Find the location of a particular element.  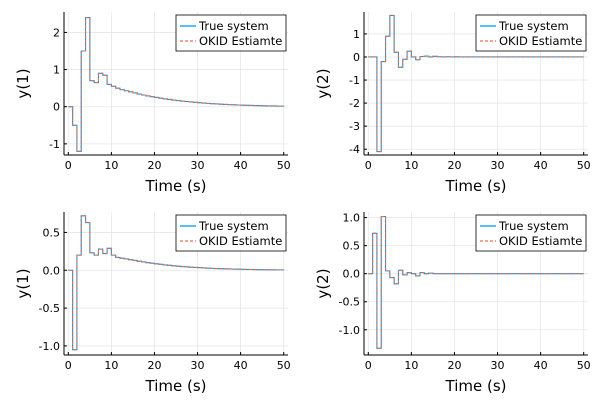

y-tick-label: -3 is located at coordinates (354, 126).